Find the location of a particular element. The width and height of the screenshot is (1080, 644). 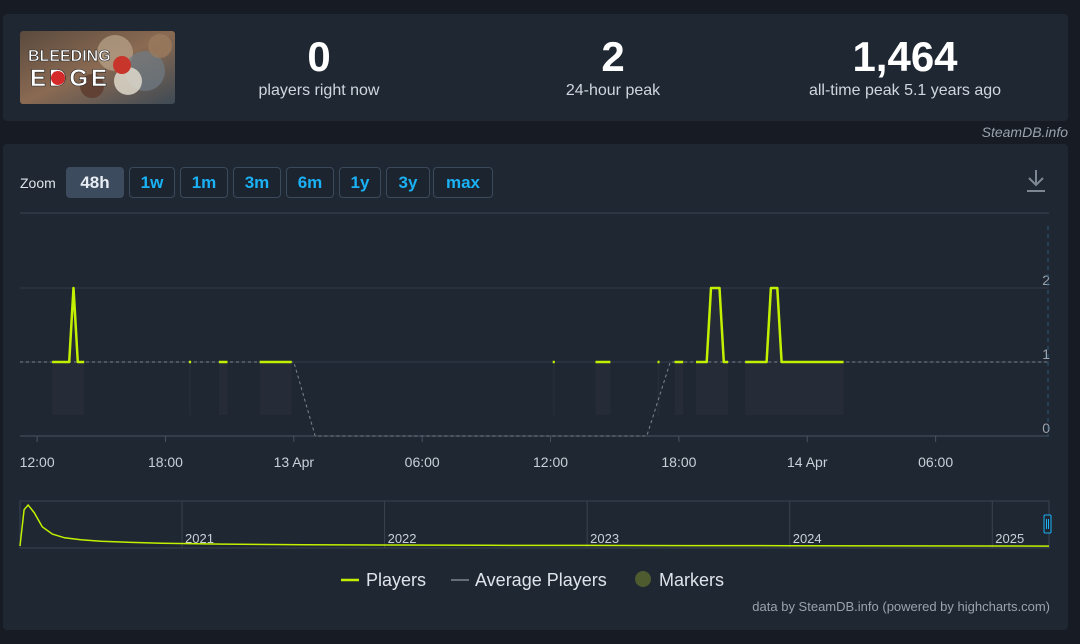

peak-24h-label: 24-hour peak is located at coordinates (613, 90).